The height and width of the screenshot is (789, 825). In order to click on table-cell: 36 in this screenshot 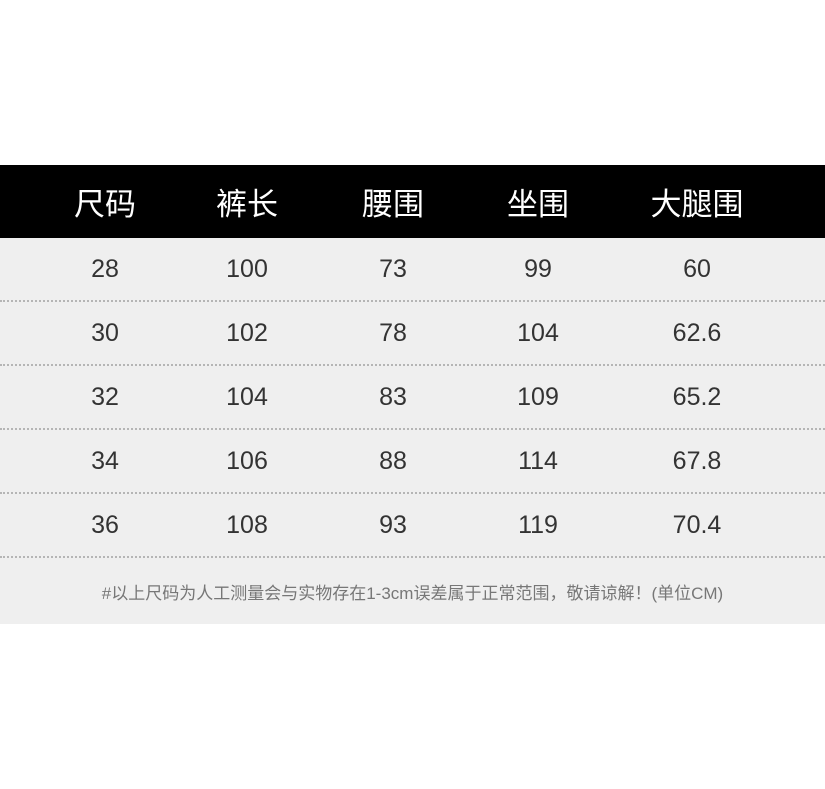, I will do `click(105, 524)`.